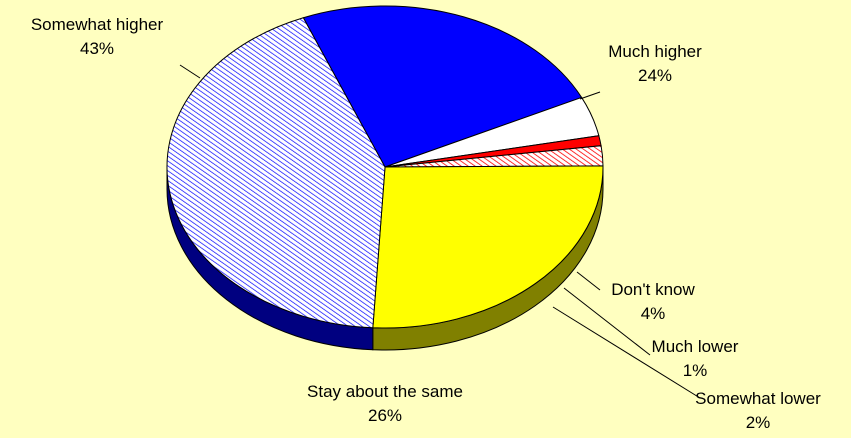 The height and width of the screenshot is (438, 851). What do you see at coordinates (758, 410) in the screenshot?
I see `data-label-somewhat-lower: Somewhat lower 2%` at bounding box center [758, 410].